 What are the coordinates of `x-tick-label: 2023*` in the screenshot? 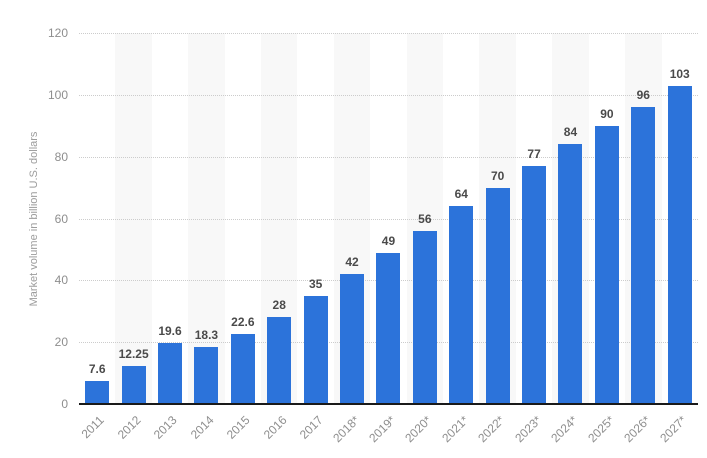 It's located at (527, 429).